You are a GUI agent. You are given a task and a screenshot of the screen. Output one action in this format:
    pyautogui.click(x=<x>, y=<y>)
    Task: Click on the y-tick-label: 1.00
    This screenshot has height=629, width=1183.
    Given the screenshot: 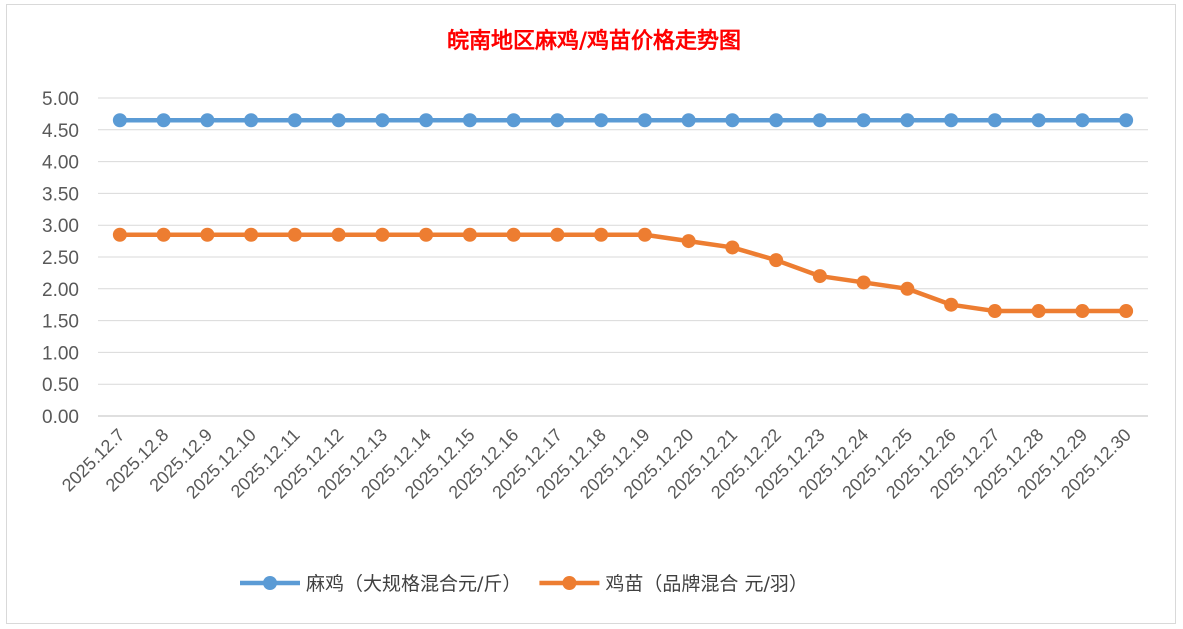 What is the action you would take?
    pyautogui.click(x=60, y=353)
    